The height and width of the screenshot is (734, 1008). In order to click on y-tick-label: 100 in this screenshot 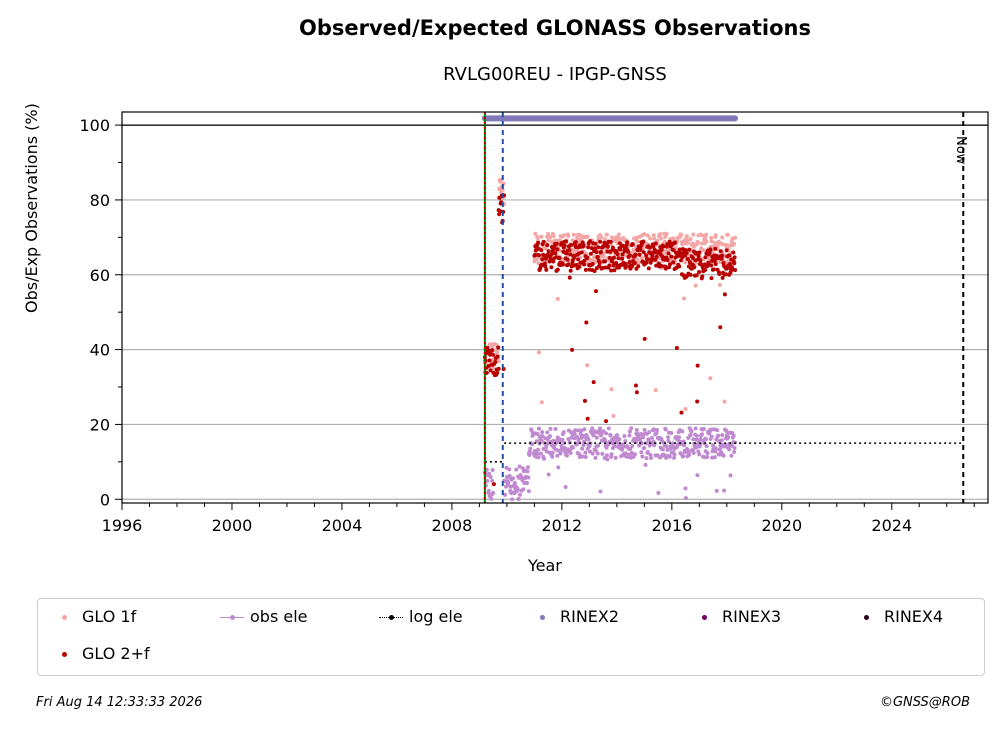, I will do `click(94, 125)`.